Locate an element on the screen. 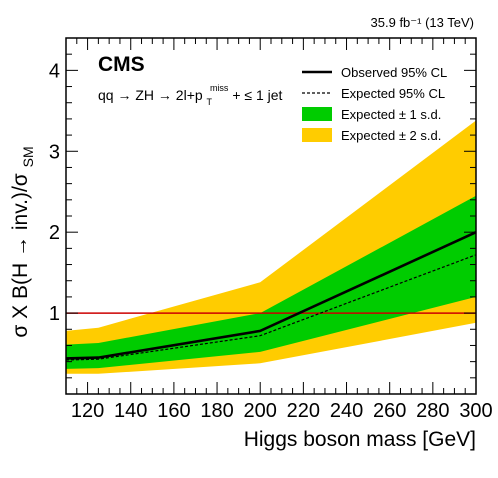  y-tick-label: 2 is located at coordinates (54, 233).